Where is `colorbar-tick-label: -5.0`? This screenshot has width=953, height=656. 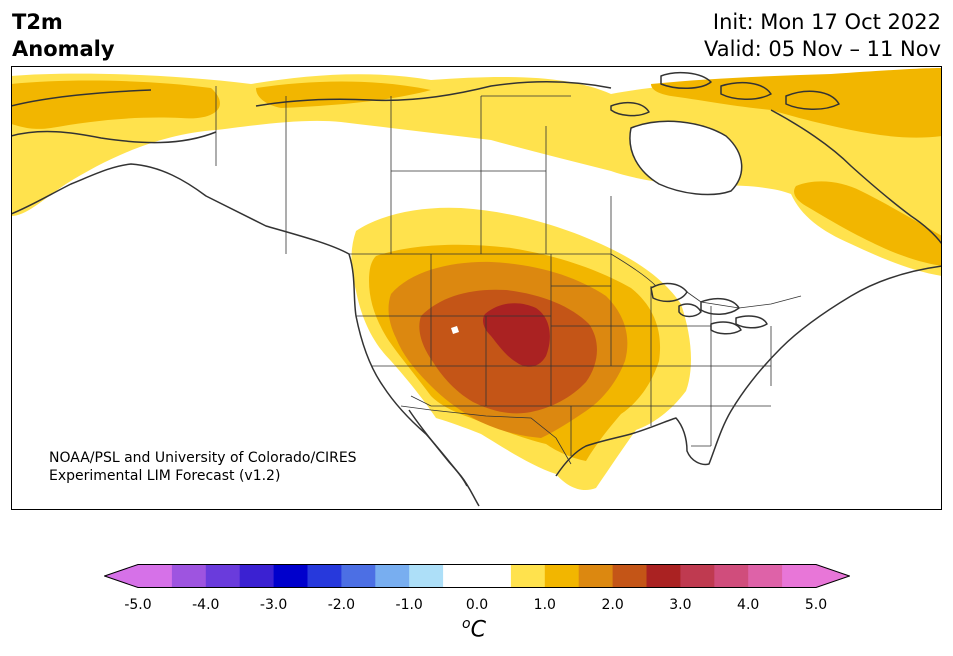
colorbar-tick-label: -5.0 is located at coordinates (138, 605).